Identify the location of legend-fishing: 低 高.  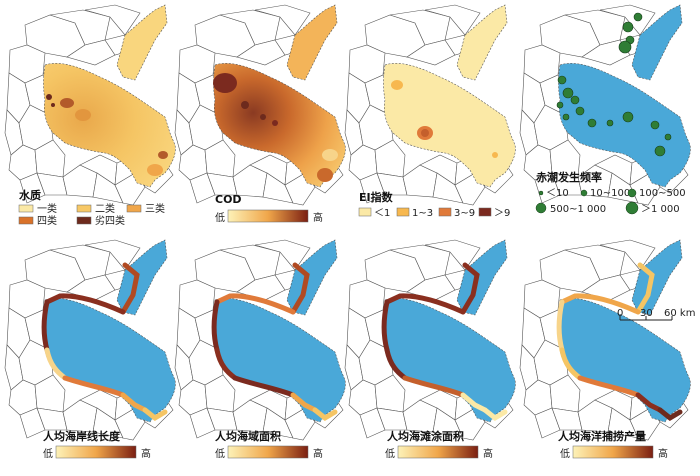
(614, 452).